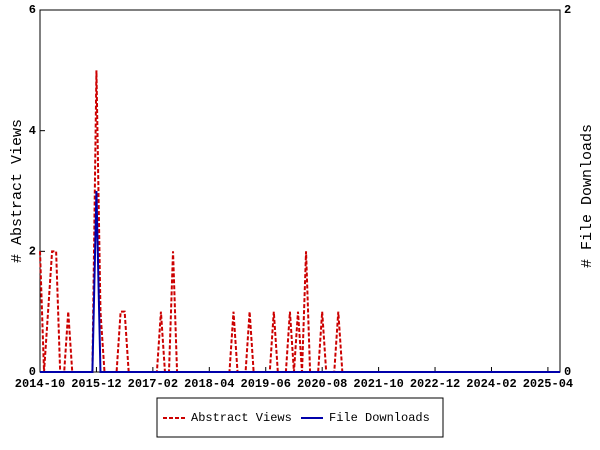 This screenshot has height=450, width=600. Describe the element at coordinates (32, 10) in the screenshot. I see `y-tick-label: 6` at that location.